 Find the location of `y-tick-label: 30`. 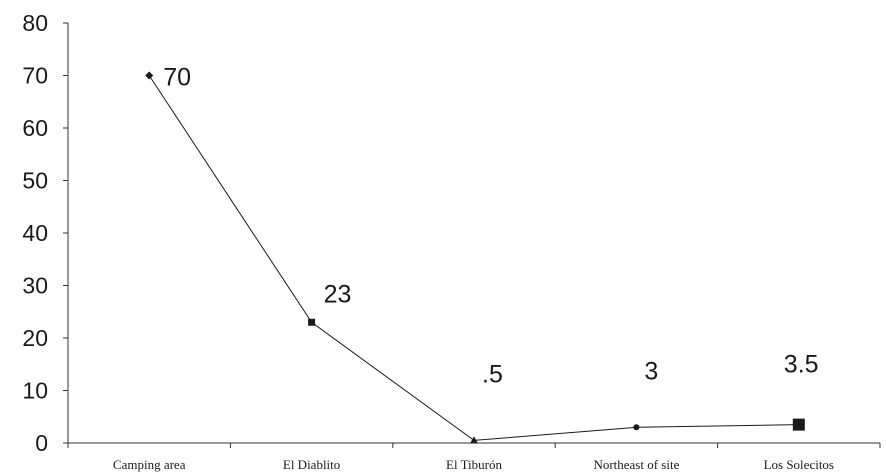

y-tick-label: 30 is located at coordinates (35, 286).